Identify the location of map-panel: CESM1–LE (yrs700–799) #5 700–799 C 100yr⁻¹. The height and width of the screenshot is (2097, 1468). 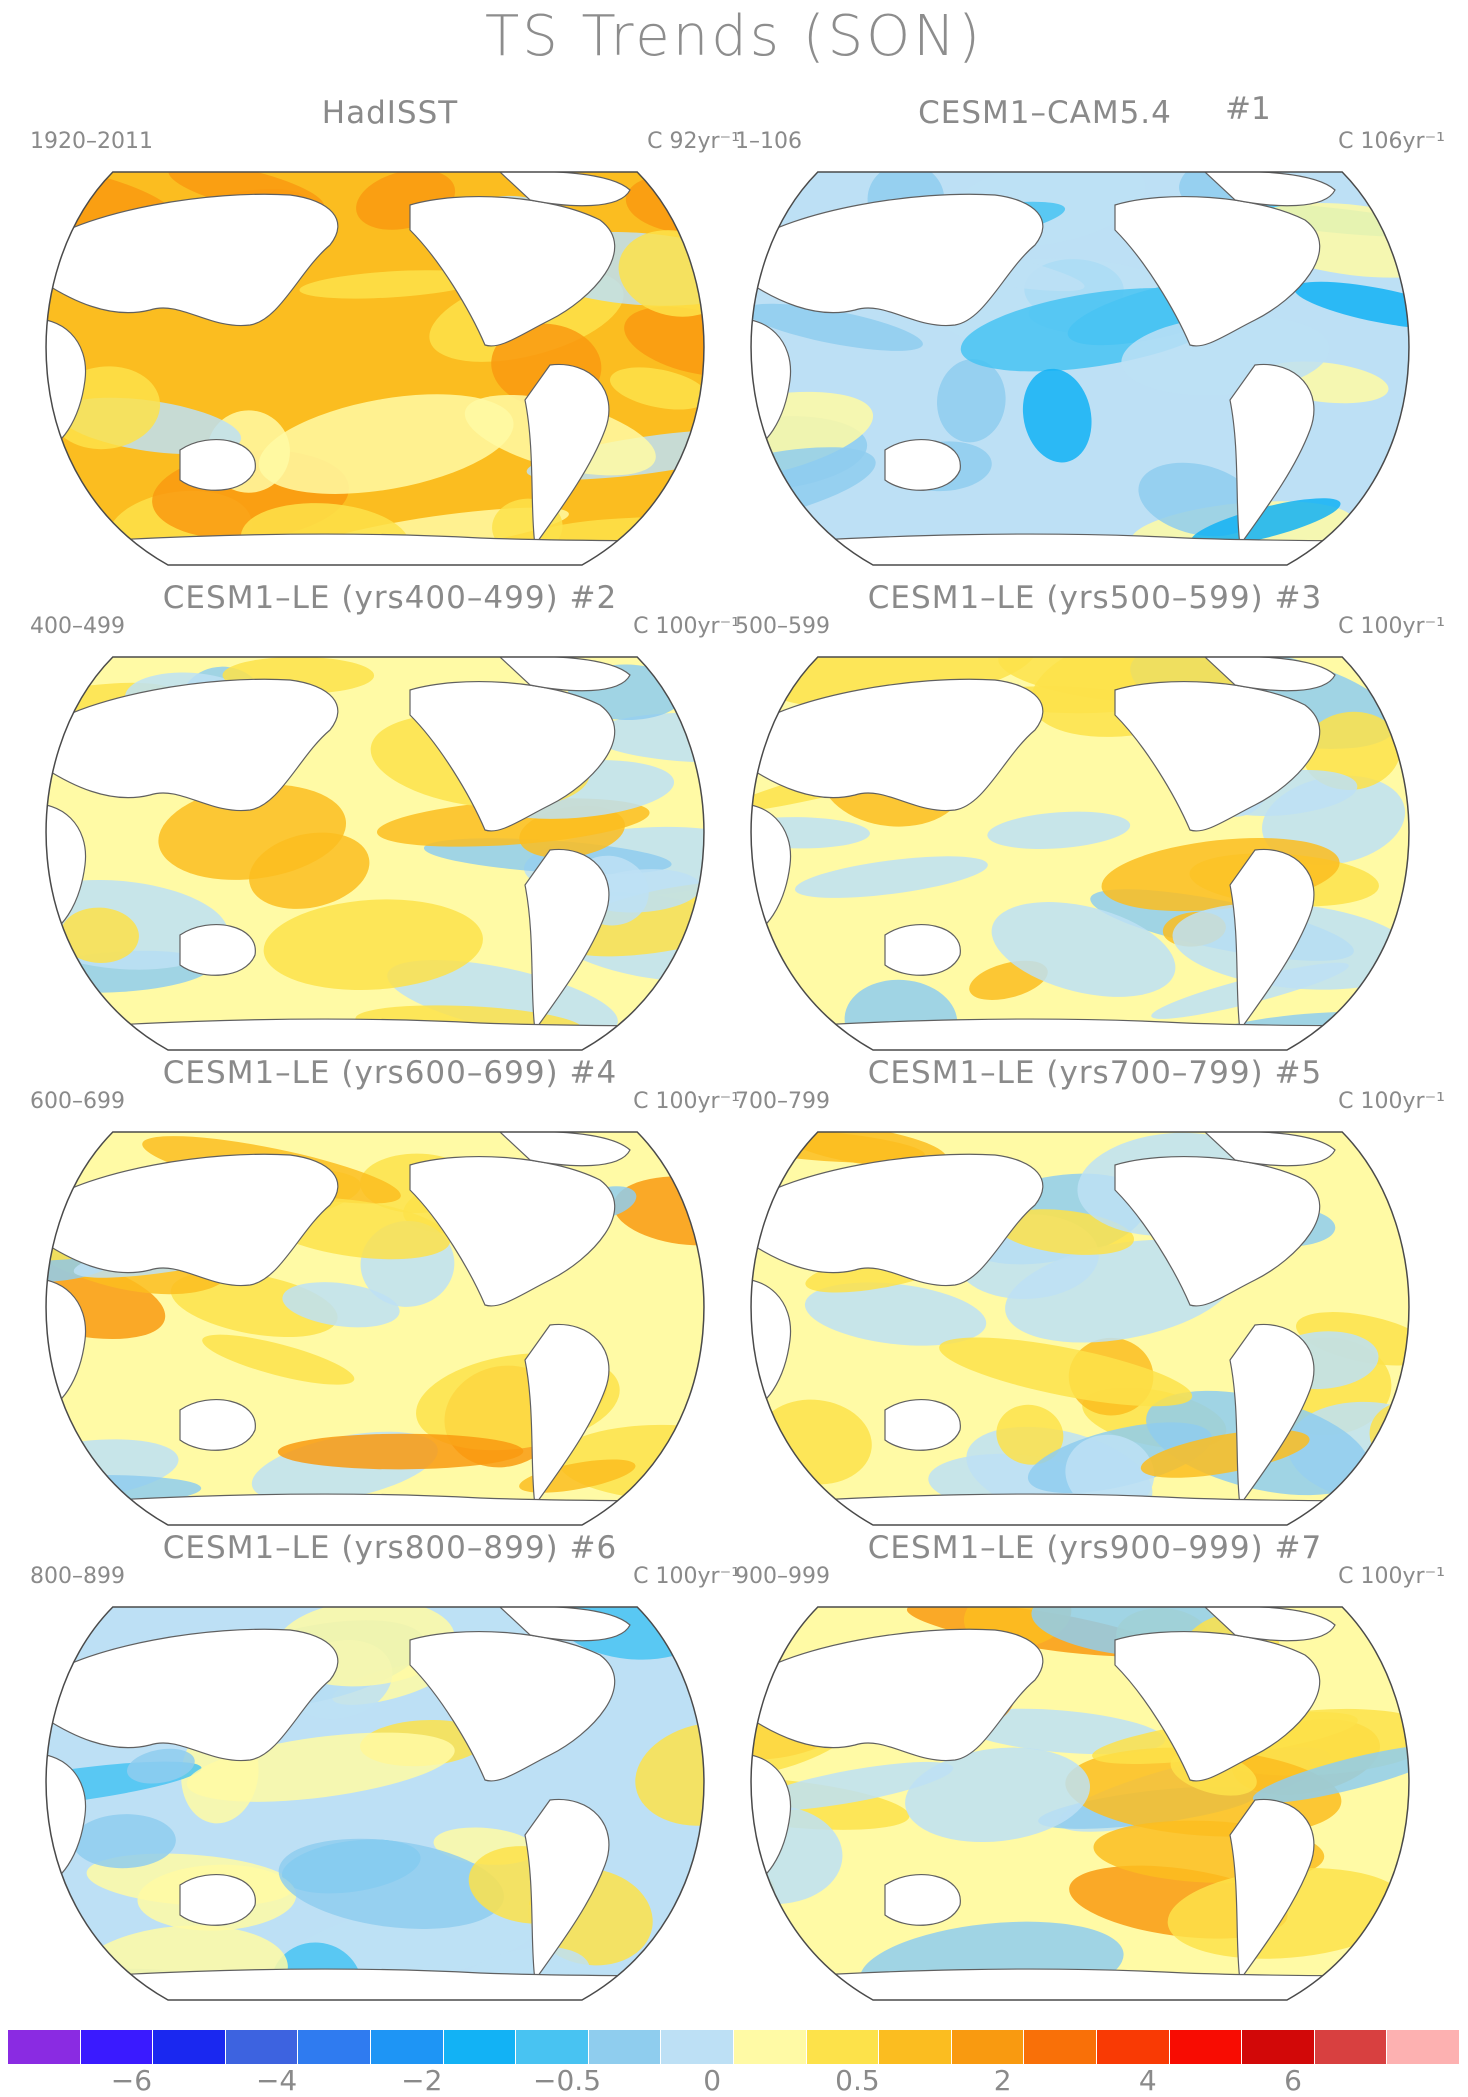
(1095, 1297).